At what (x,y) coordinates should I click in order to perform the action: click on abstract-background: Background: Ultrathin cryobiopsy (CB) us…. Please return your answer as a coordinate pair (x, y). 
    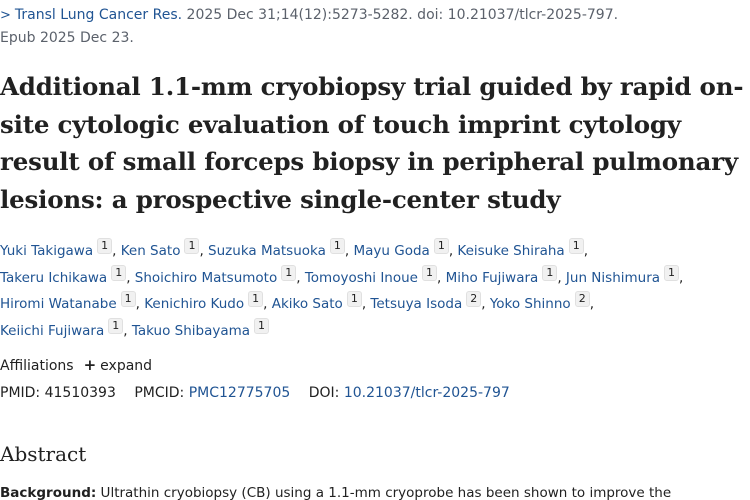
    Looking at the image, I should click on (375, 491).